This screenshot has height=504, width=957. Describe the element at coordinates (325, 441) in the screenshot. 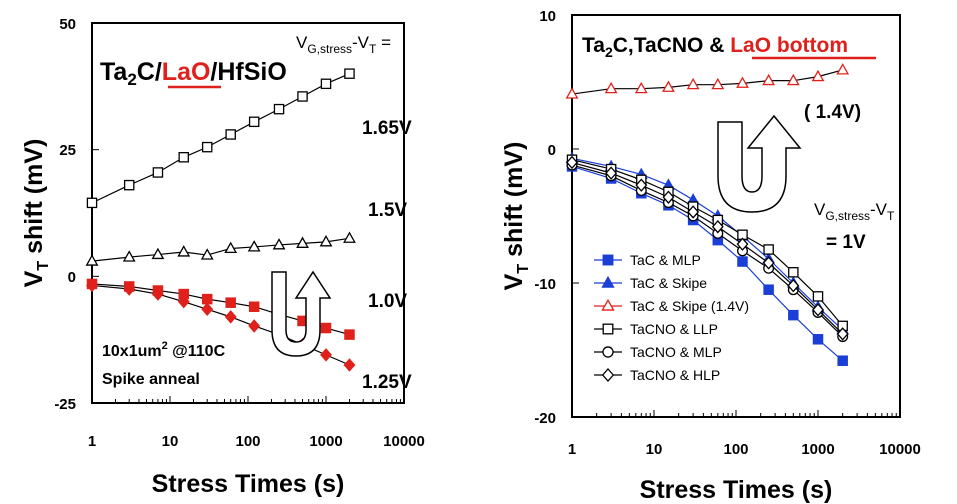

I see `left-x-tick: 1000` at that location.